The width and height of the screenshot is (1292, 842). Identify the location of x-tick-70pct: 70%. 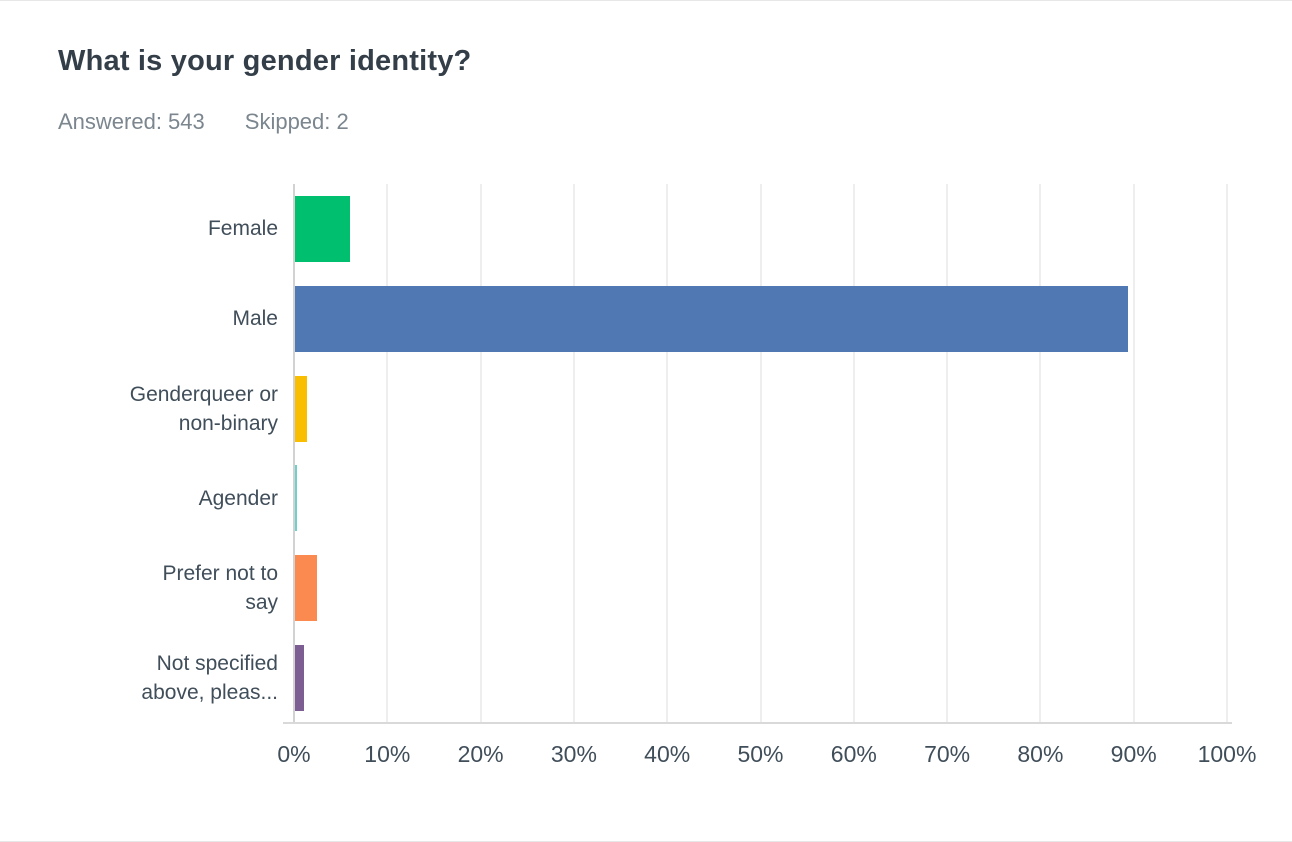
(947, 754).